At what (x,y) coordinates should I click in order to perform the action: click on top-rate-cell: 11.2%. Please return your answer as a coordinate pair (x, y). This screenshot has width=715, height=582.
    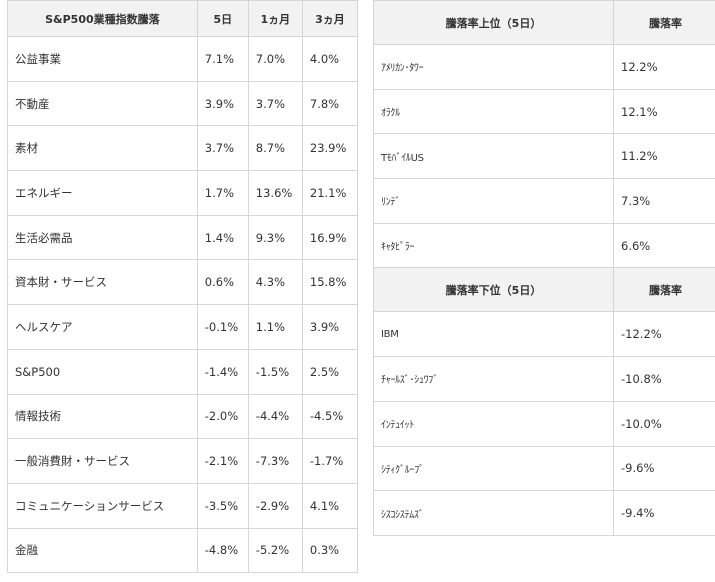
    Looking at the image, I should click on (664, 156).